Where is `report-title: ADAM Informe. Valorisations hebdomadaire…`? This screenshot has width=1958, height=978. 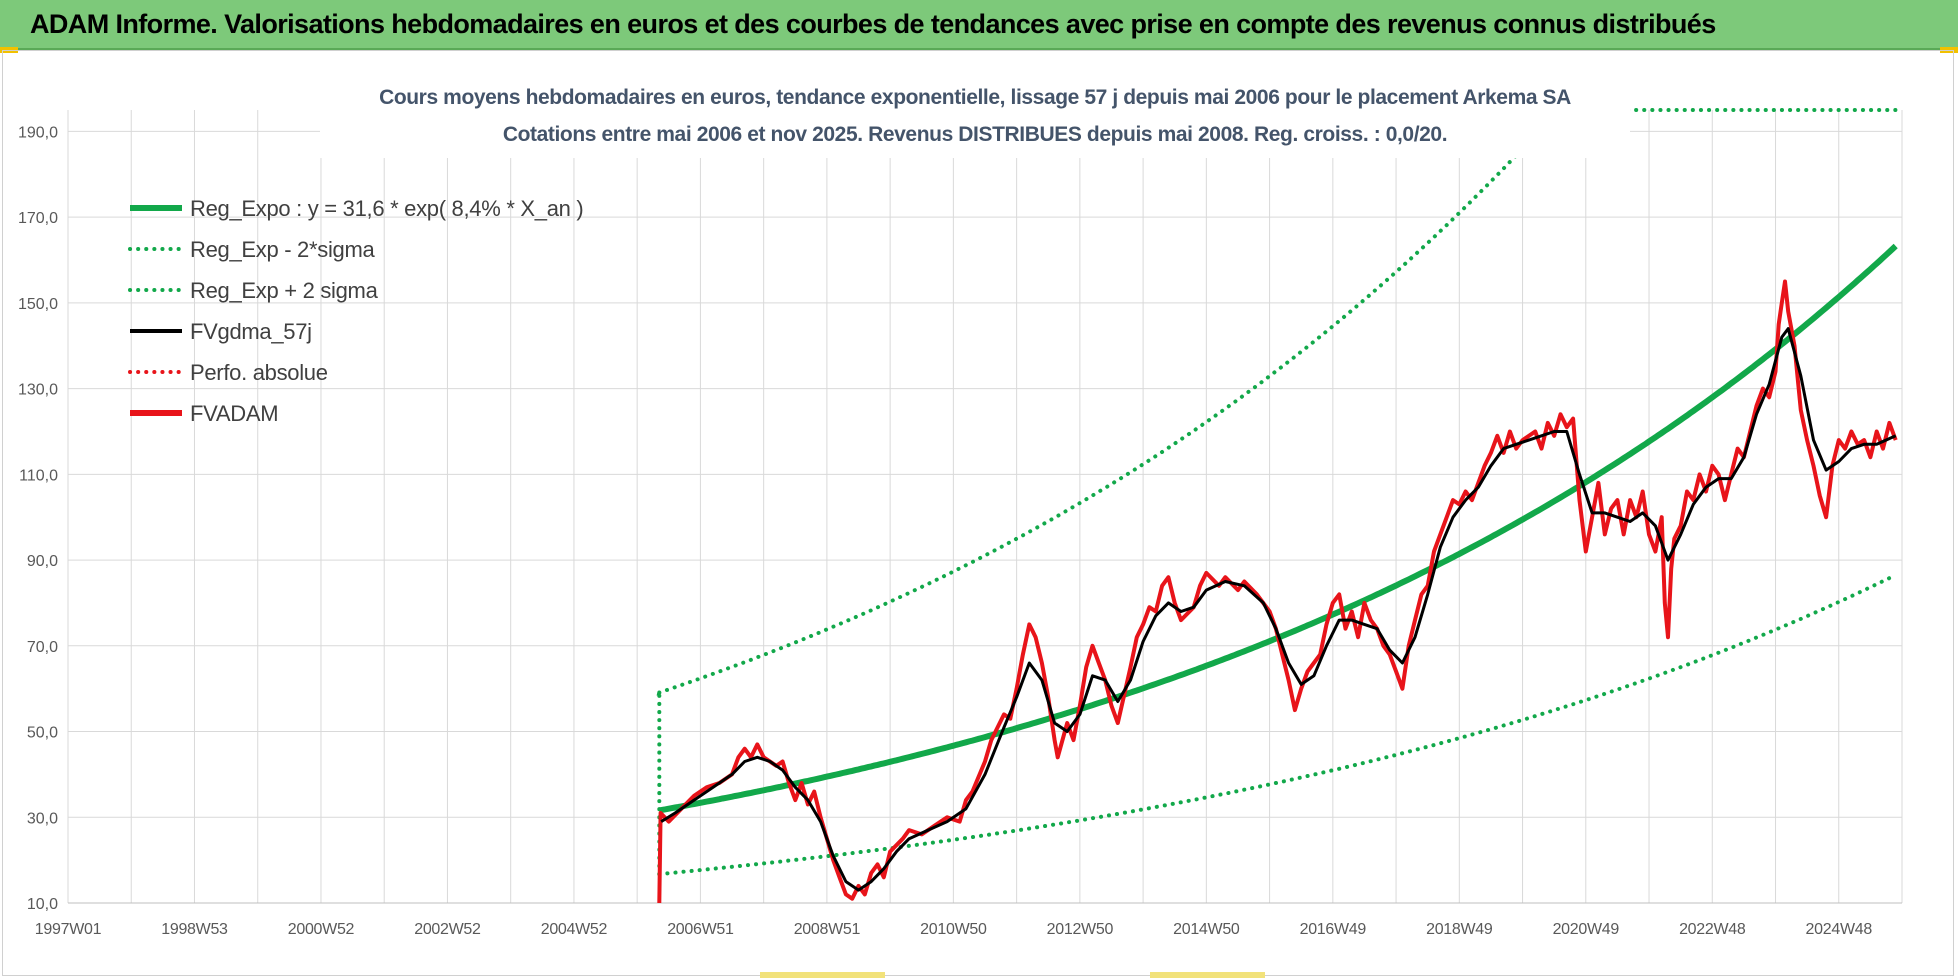 report-title: ADAM Informe. Valorisations hebdomadaire… is located at coordinates (873, 24).